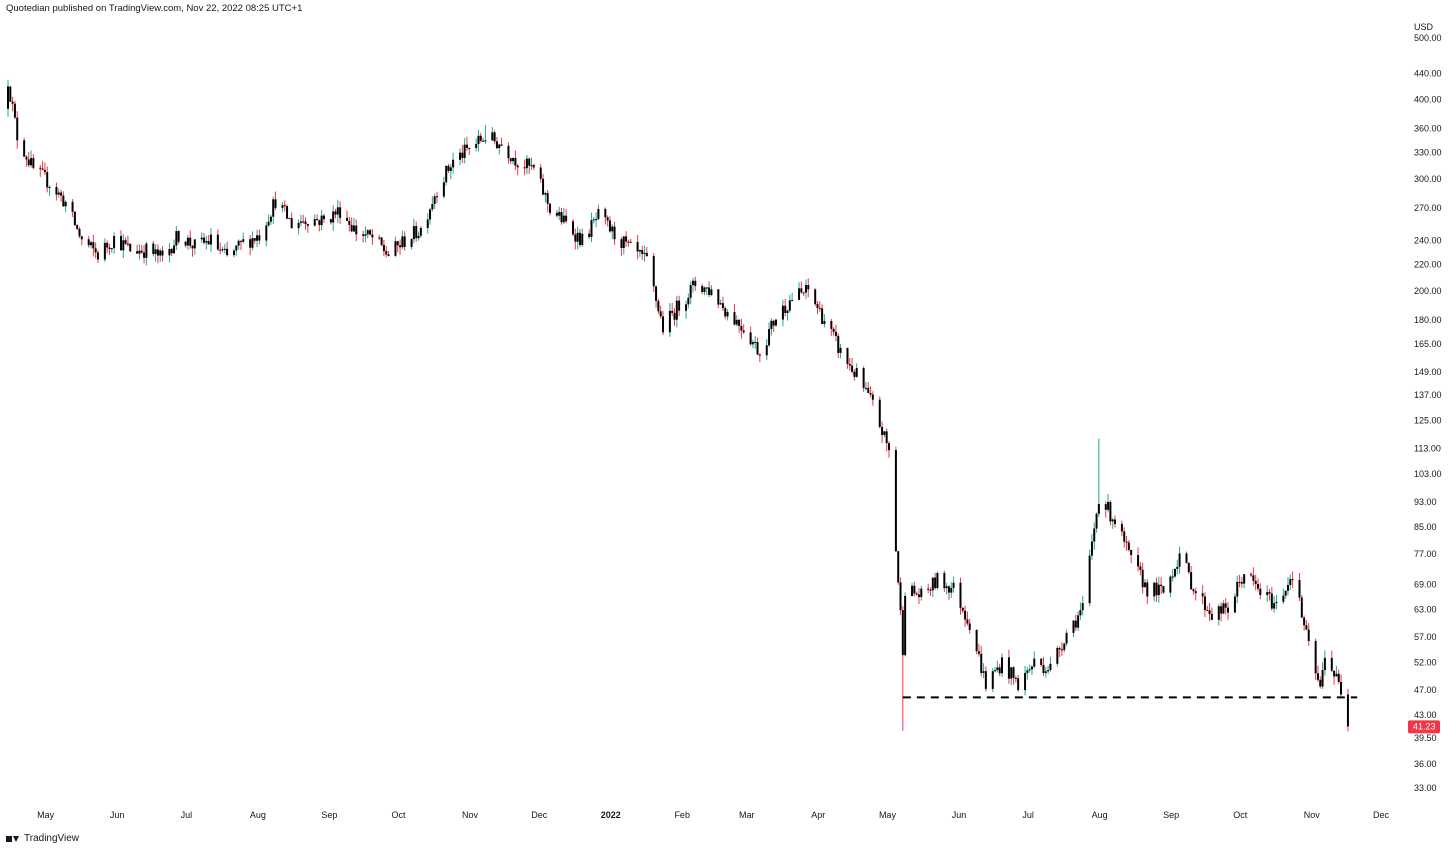 The width and height of the screenshot is (1456, 848). What do you see at coordinates (1428, 129) in the screenshot?
I see `price-tick-label: 360.00` at bounding box center [1428, 129].